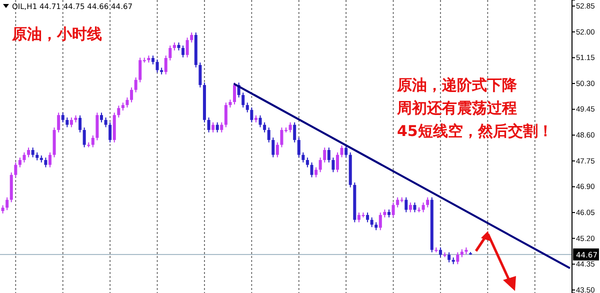  I want to click on annotation: 周初还有震荡过程, so click(456, 108).